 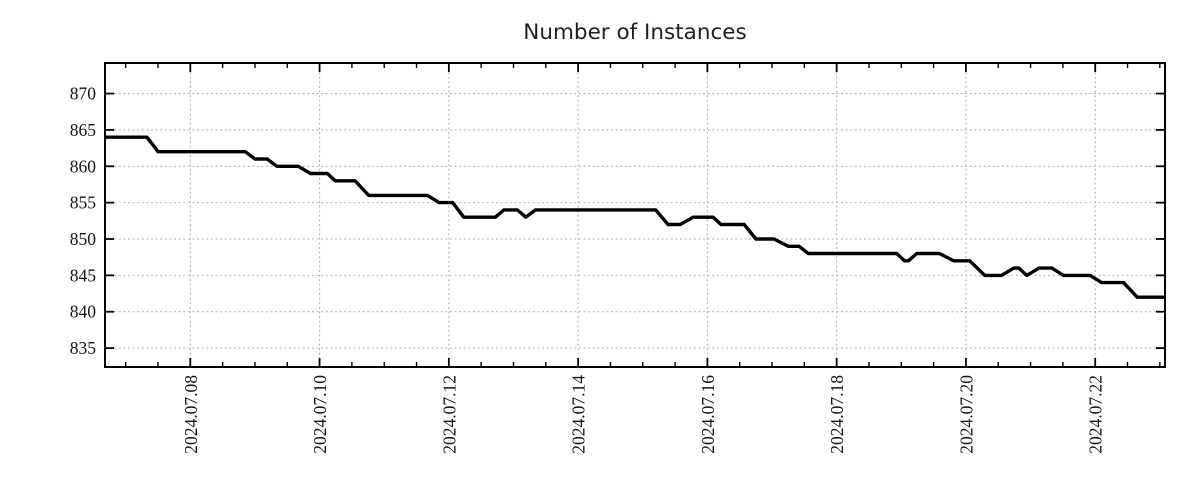 What do you see at coordinates (708, 414) in the screenshot?
I see `x-tick-label: 2024.07.16` at bounding box center [708, 414].